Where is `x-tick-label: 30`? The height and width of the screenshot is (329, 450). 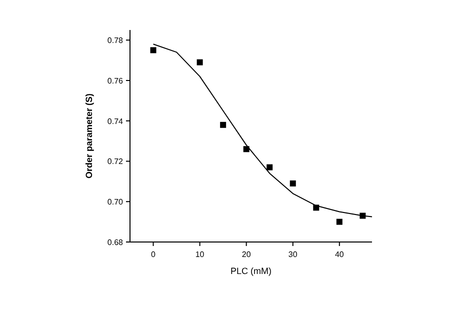
x-tick-label: 30 is located at coordinates (293, 254).